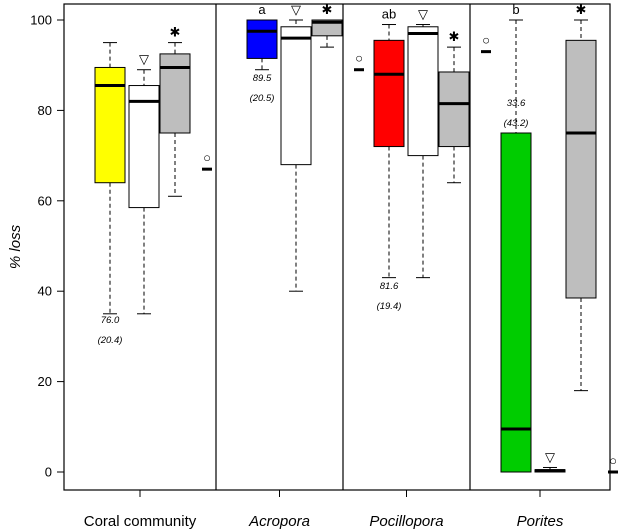  What do you see at coordinates (406, 521) in the screenshot?
I see `x-tick-label: Pocillopora` at bounding box center [406, 521].